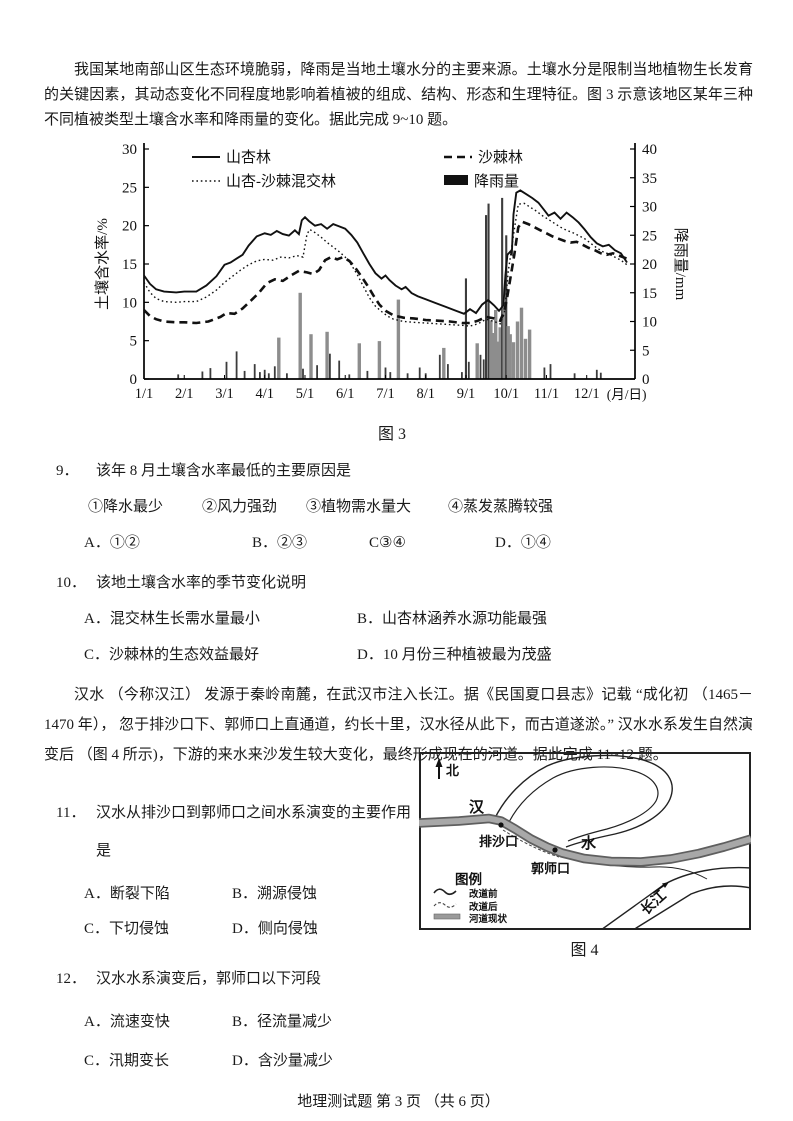 The height and width of the screenshot is (1121, 793). Describe the element at coordinates (275, 929) in the screenshot. I see `option-d: D．侧向侵蚀` at that location.